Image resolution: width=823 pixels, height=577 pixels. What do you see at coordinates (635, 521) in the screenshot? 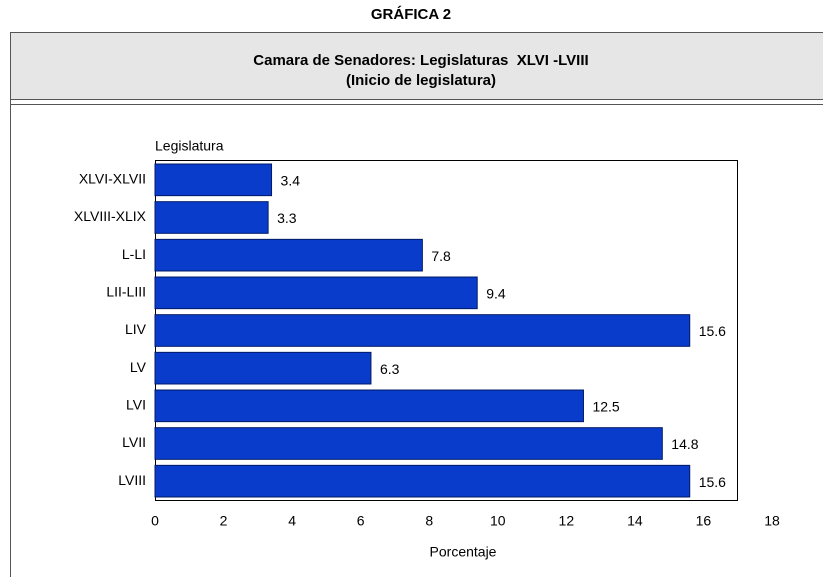
I see `x-tick-label: 14` at bounding box center [635, 521].